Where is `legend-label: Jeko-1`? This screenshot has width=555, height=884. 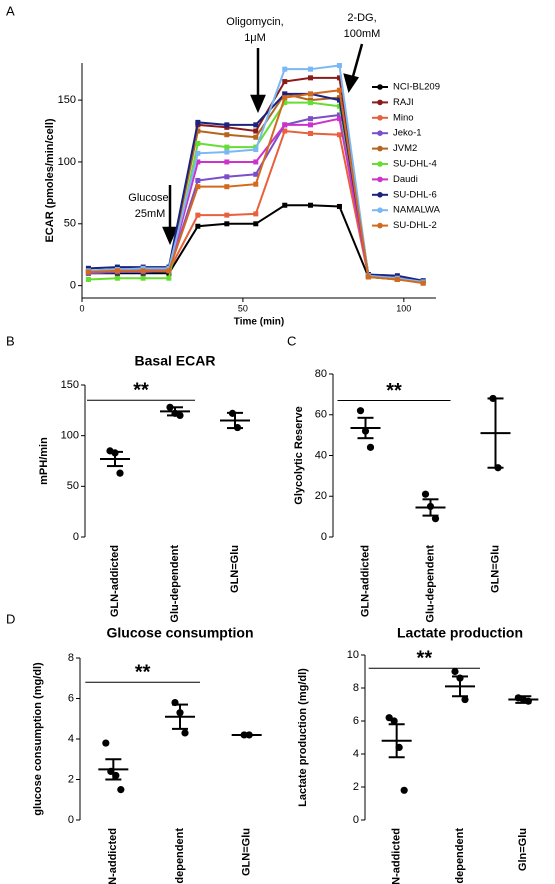 legend-label: Jeko-1 is located at coordinates (407, 133).